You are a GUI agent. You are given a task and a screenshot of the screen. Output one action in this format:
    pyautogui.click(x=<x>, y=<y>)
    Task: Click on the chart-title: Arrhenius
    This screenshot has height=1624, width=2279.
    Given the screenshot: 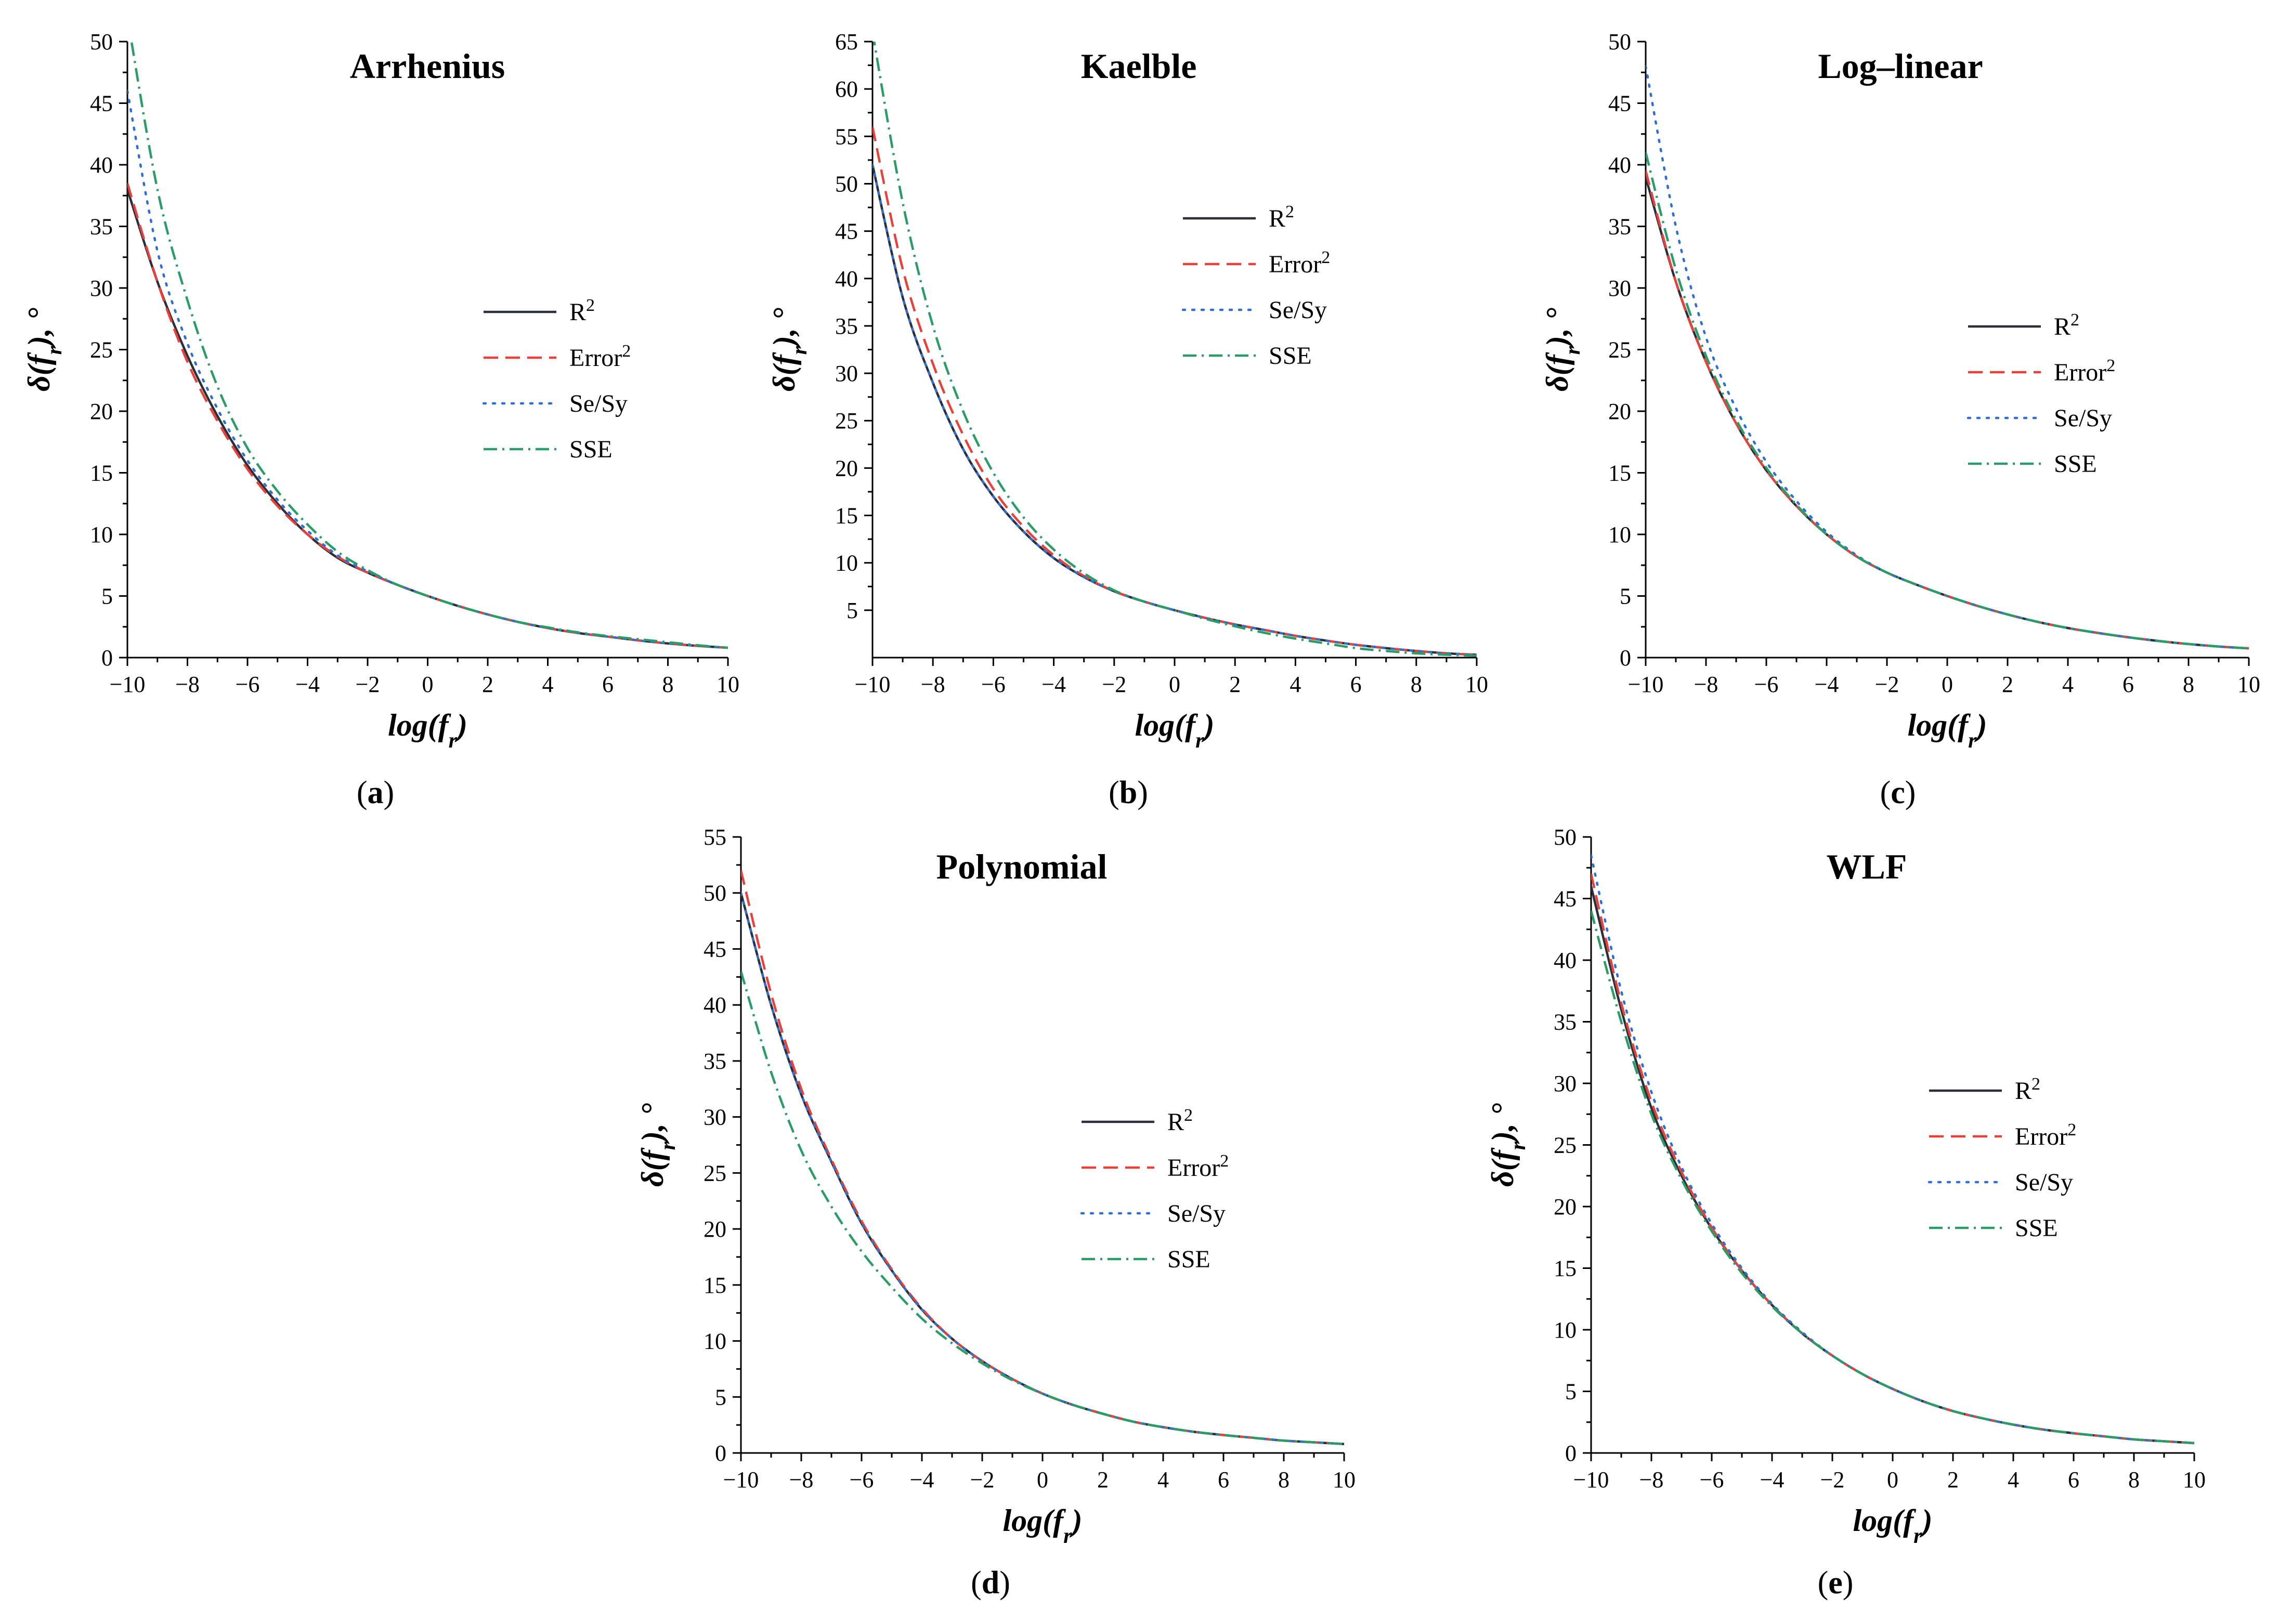 What is the action you would take?
    pyautogui.click(x=427, y=66)
    